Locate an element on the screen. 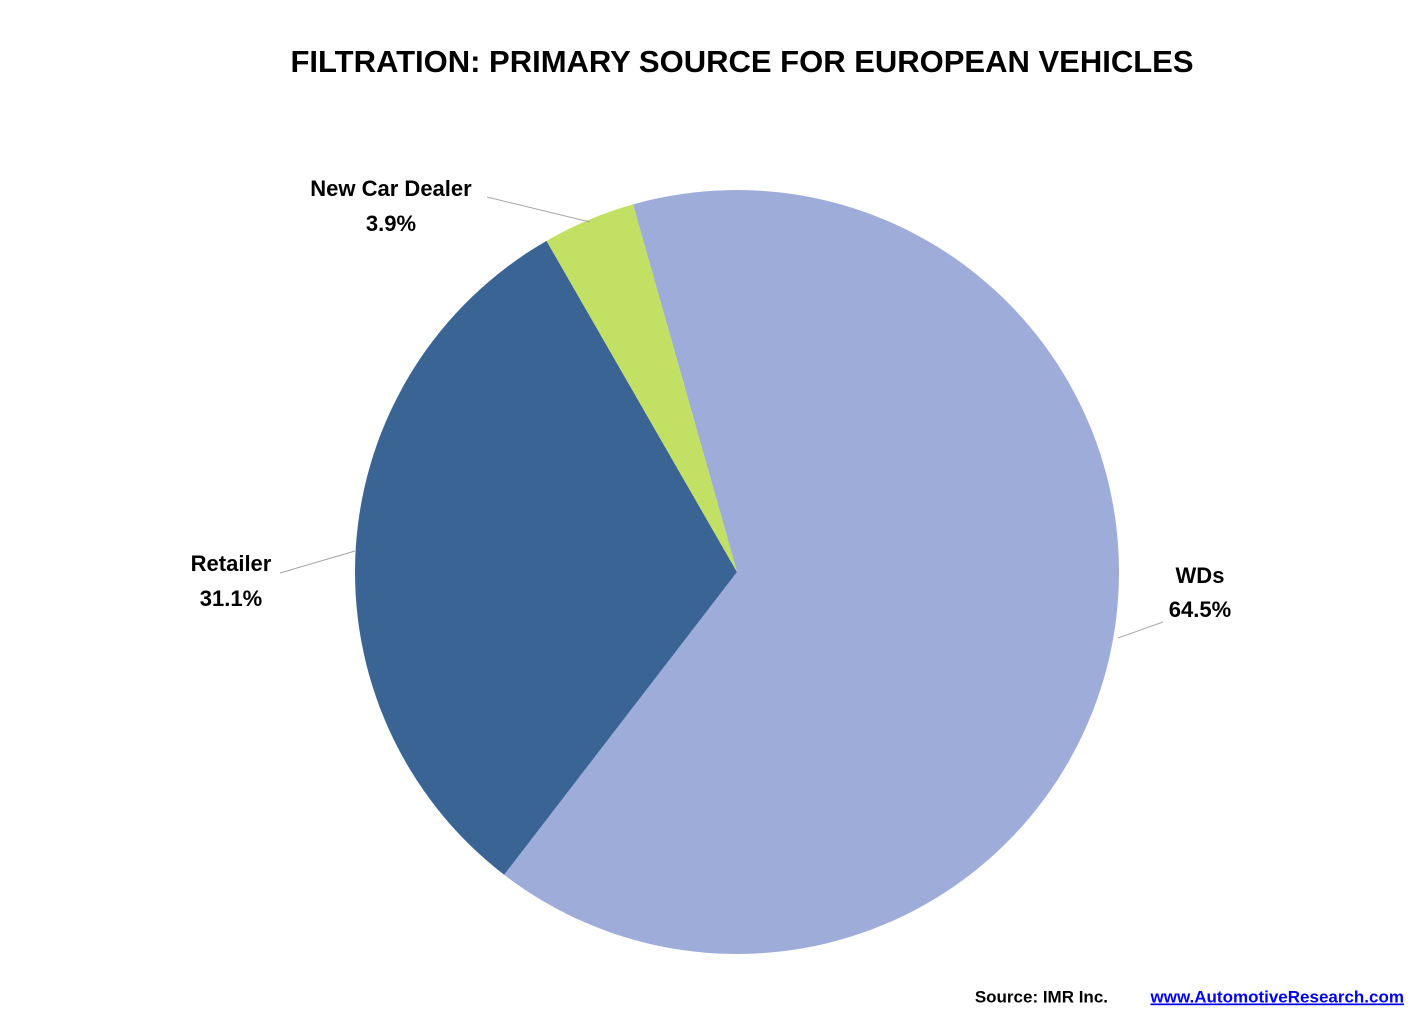 The width and height of the screenshot is (1421, 1032). value-label: 64.5% is located at coordinates (1200, 609).